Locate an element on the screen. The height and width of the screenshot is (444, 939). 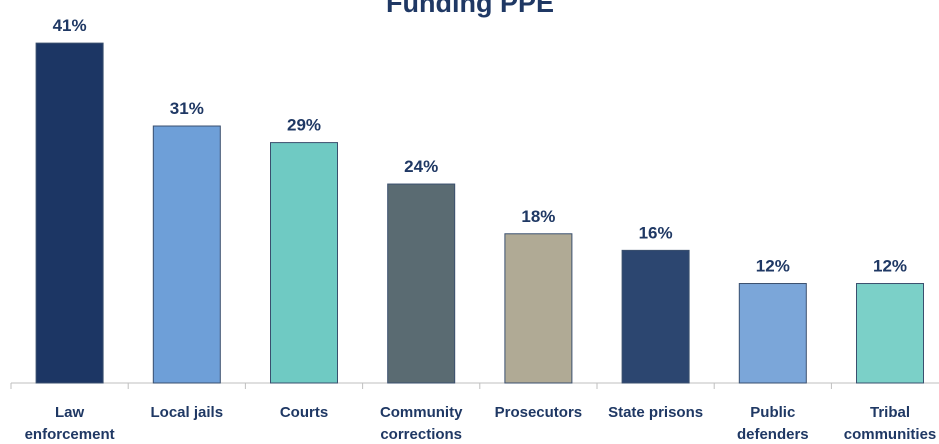
x-tick-label: Law enforcement is located at coordinates (69, 423).